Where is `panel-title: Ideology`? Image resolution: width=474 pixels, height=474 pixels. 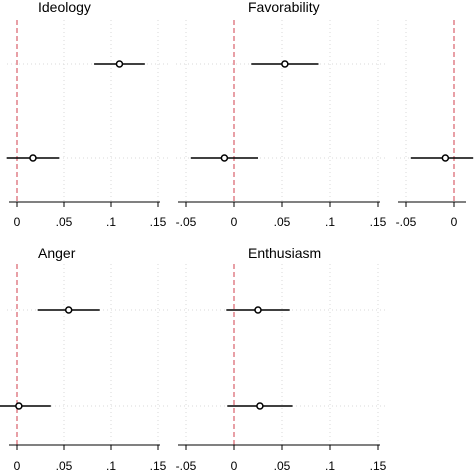 panel-title: Ideology is located at coordinates (64, 7).